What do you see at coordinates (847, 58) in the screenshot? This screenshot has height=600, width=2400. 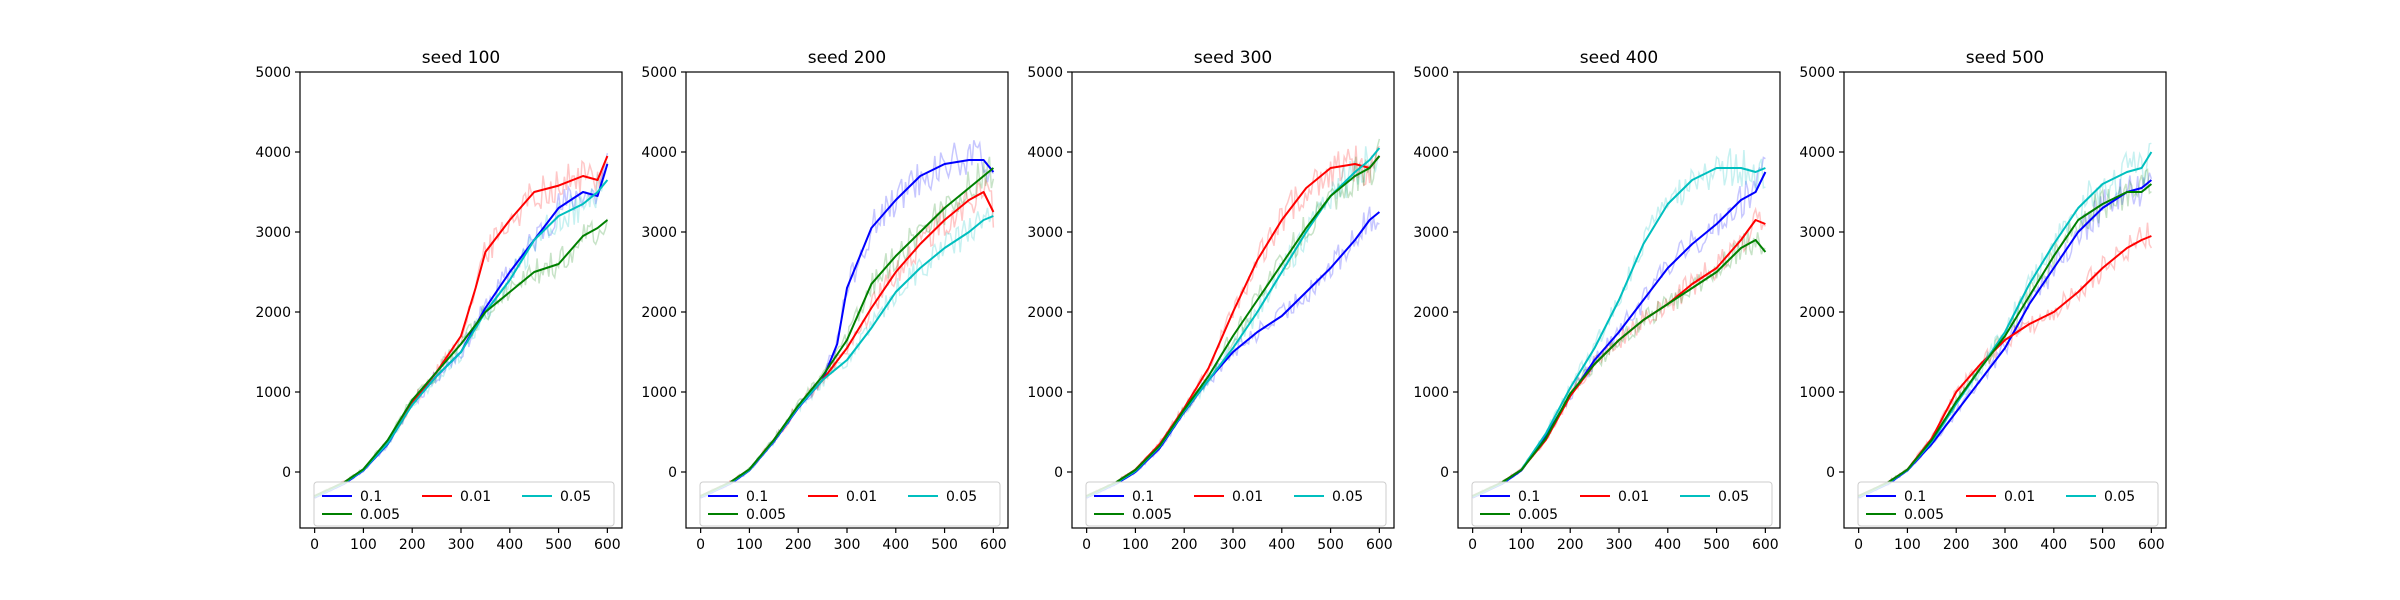 I see `chart-title: seed 200` at bounding box center [847, 58].